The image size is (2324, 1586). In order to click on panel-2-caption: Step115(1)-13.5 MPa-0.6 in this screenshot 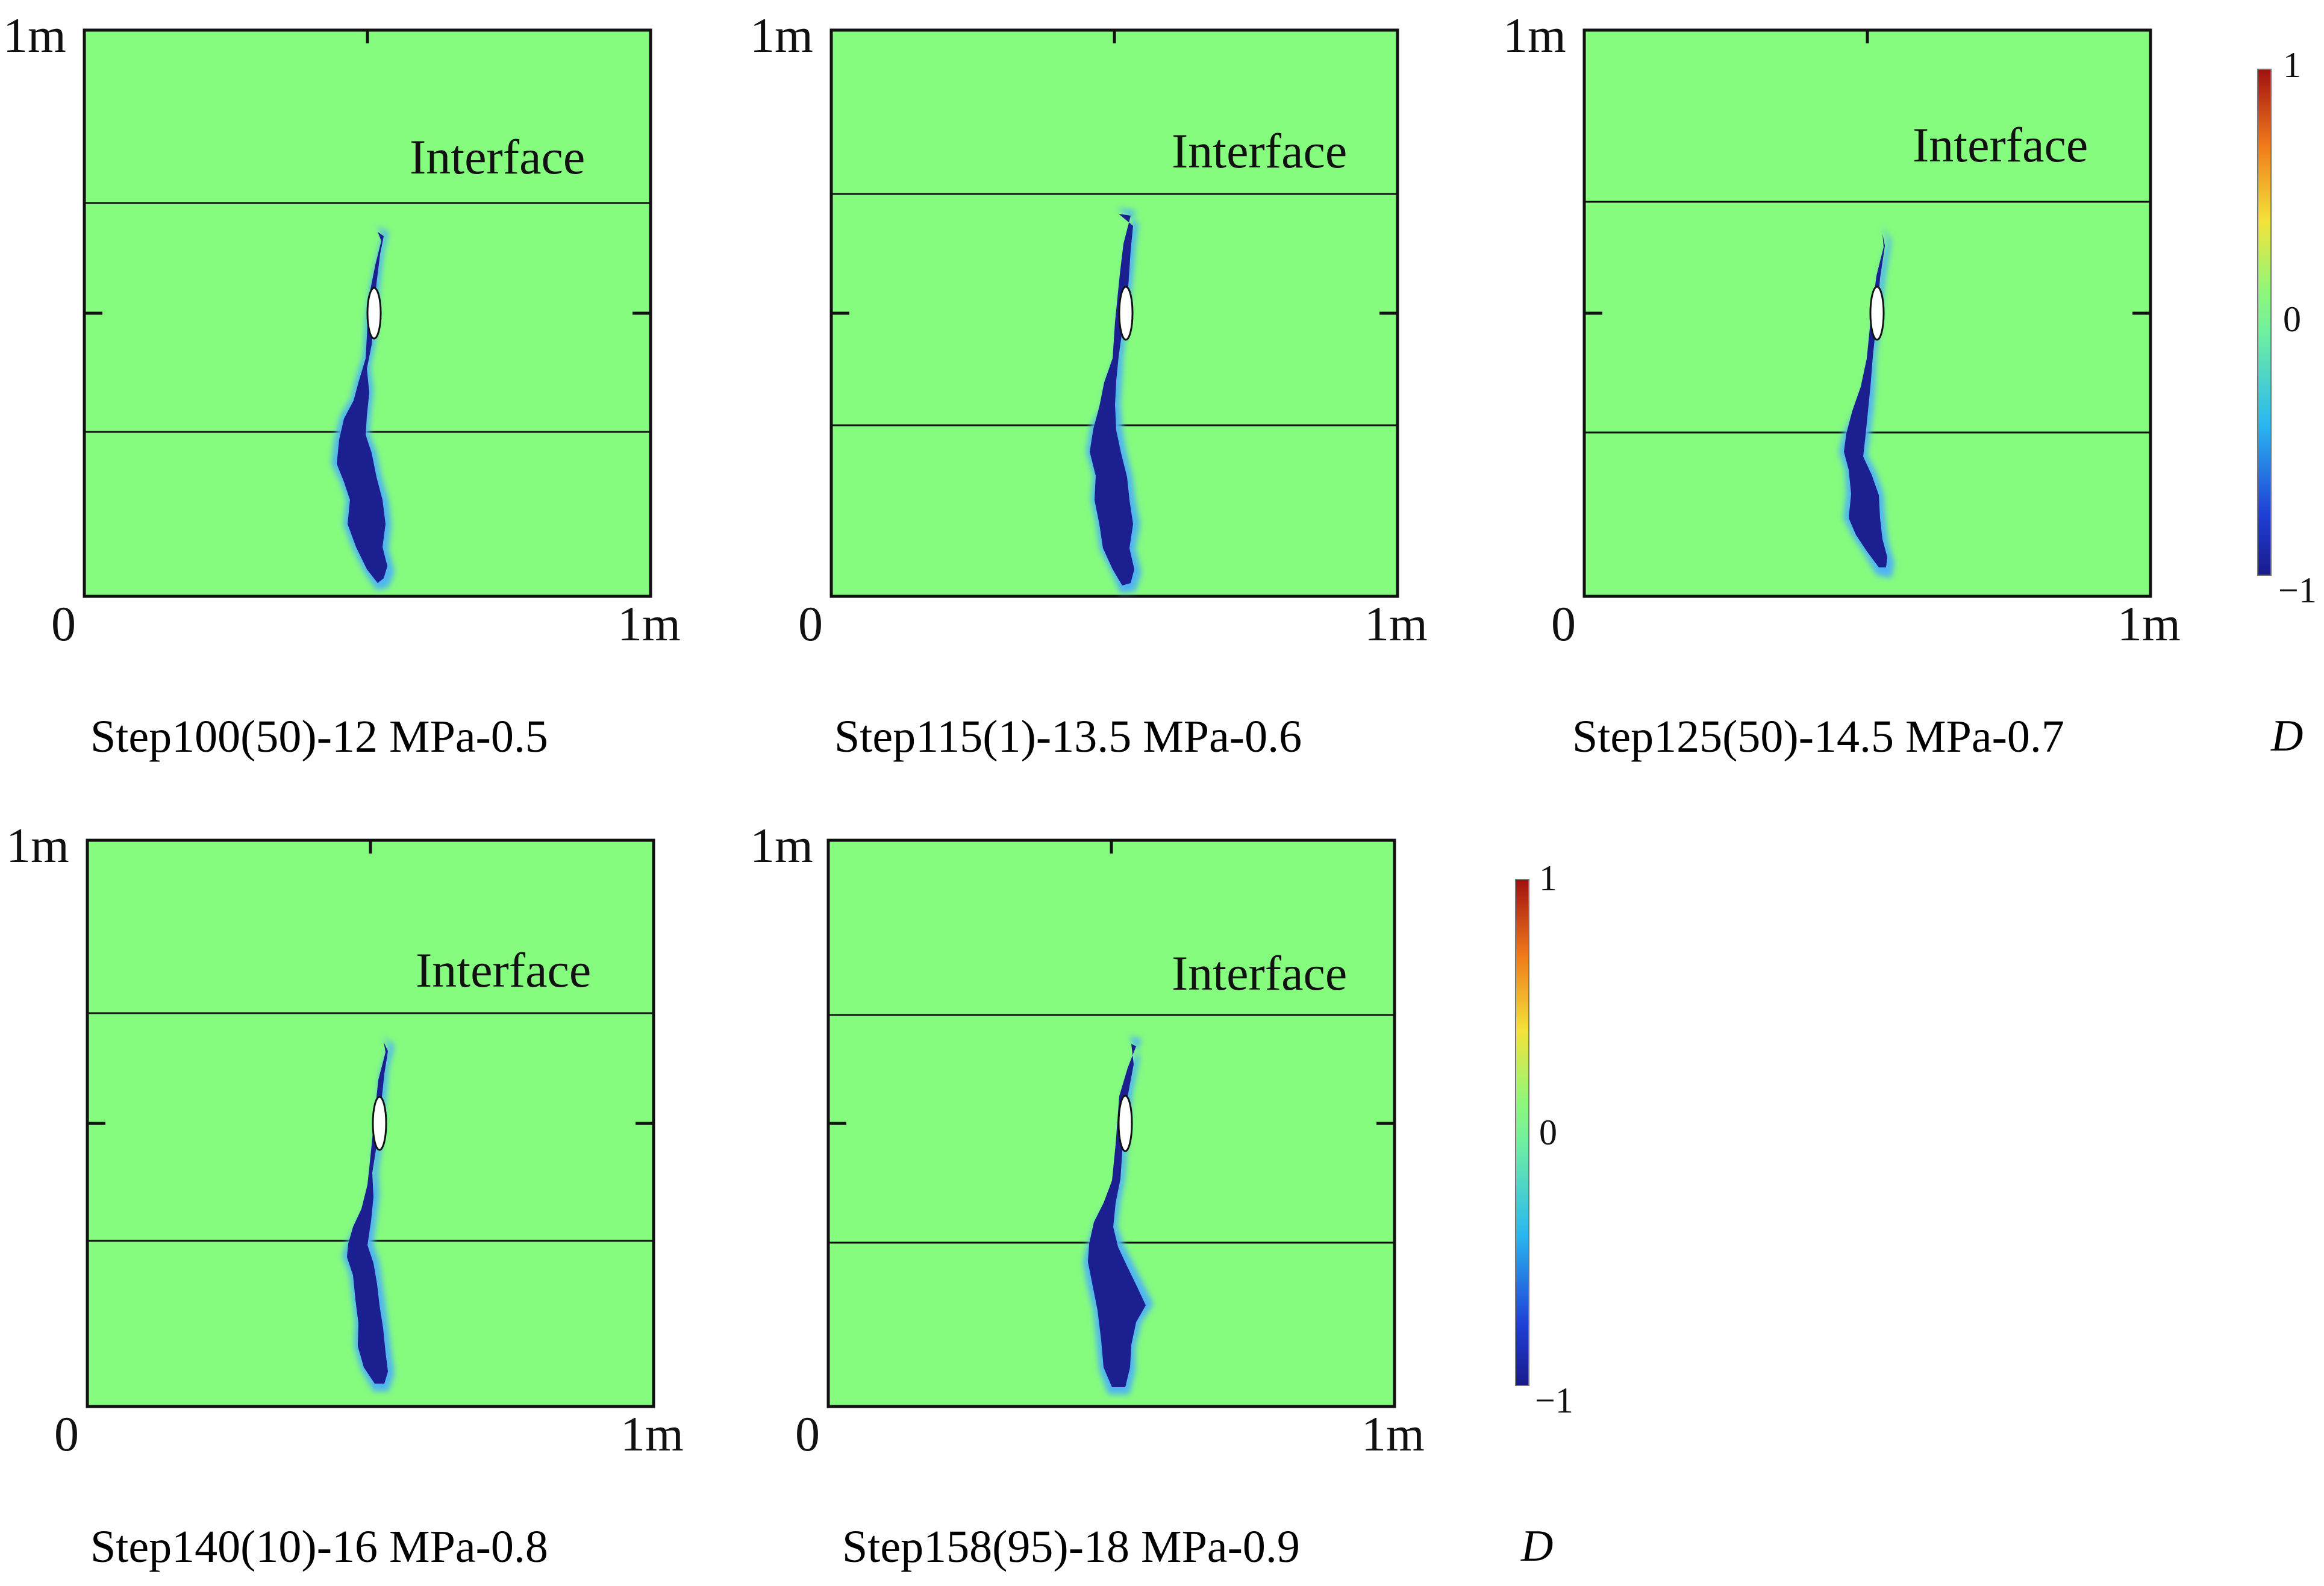, I will do `click(1068, 736)`.